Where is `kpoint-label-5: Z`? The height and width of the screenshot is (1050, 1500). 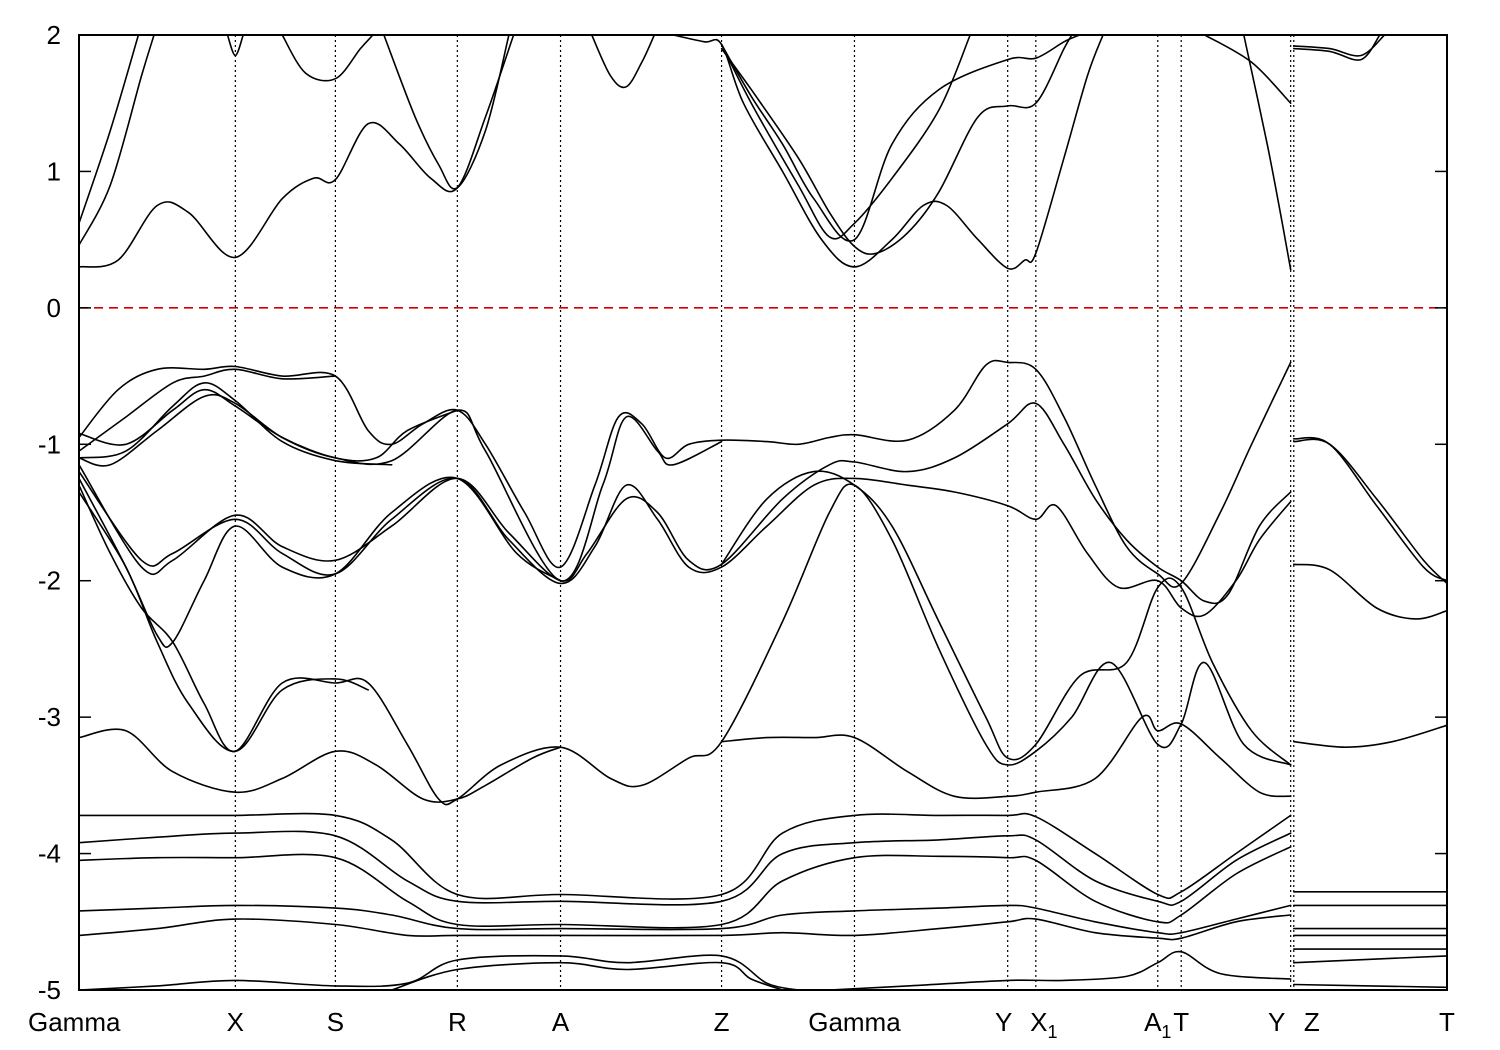 kpoint-label-5: Z is located at coordinates (722, 1022).